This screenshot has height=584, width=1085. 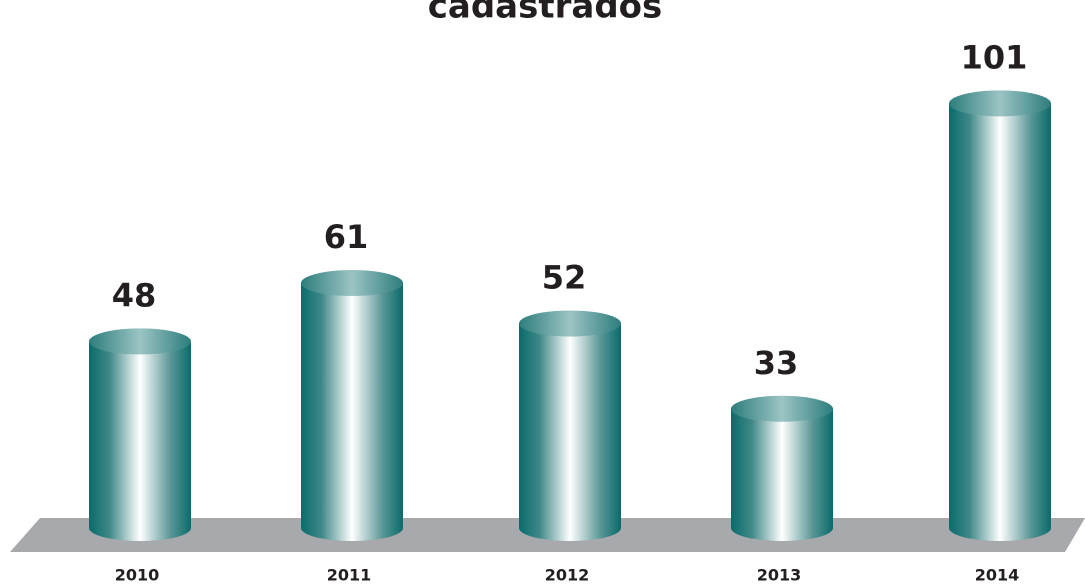 I want to click on chart-title: cadastrados, so click(x=545, y=13).